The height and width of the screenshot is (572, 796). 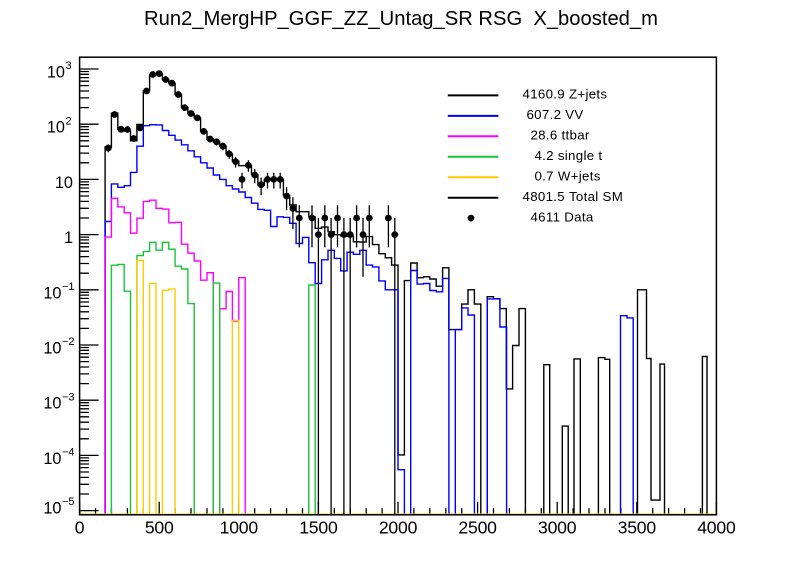 What do you see at coordinates (69, 66) in the screenshot?
I see `svg-text: 3` at bounding box center [69, 66].